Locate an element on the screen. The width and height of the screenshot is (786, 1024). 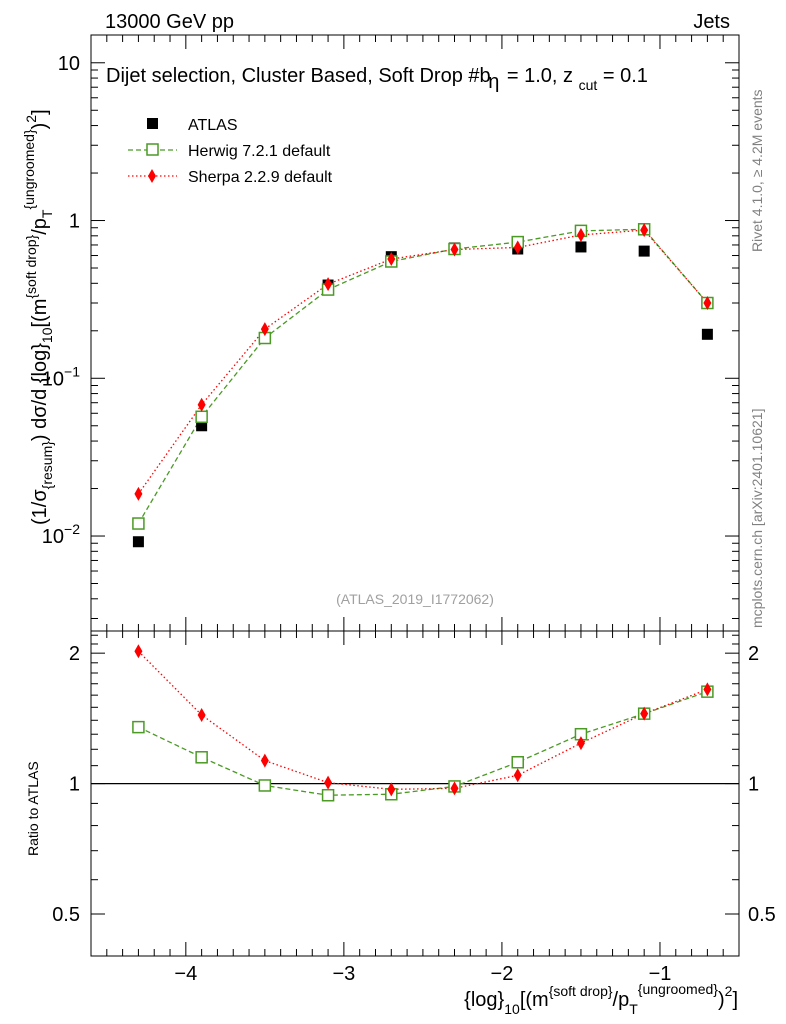
x-tick-label: −3 is located at coordinates (343, 974).